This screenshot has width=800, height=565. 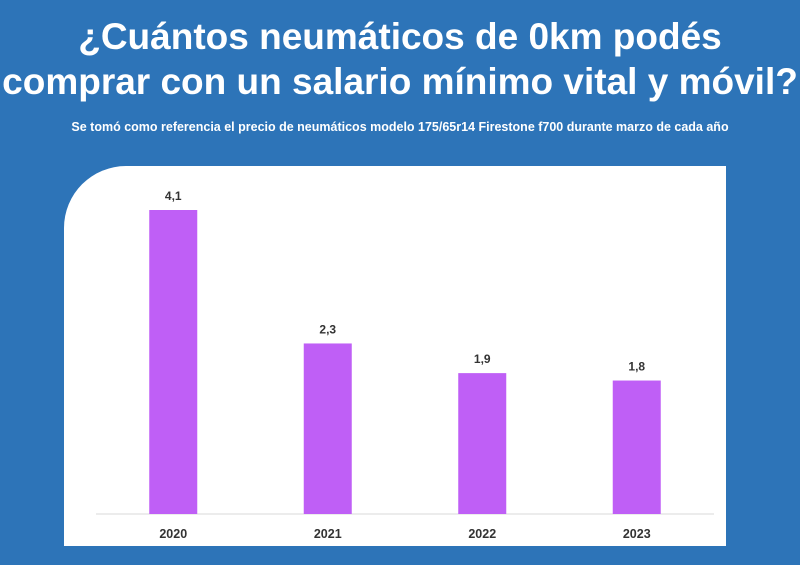 I want to click on bar-2020, so click(x=173, y=362).